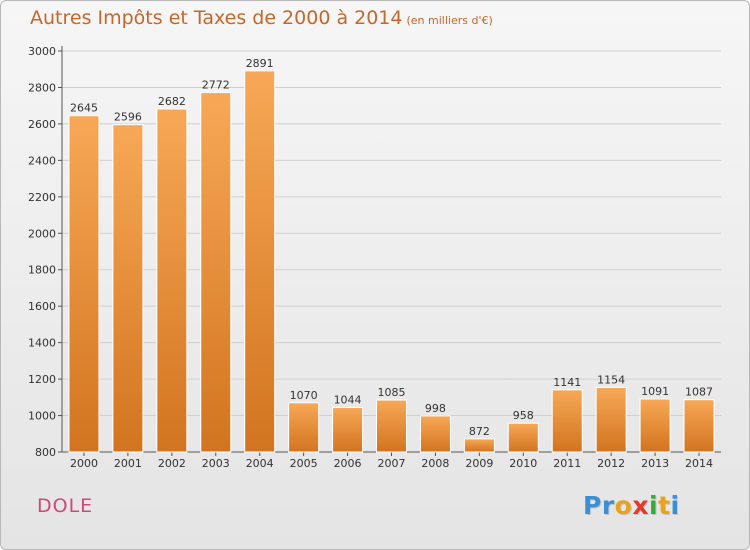 Image resolution: width=750 pixels, height=550 pixels. I want to click on bar-2010, so click(523, 437).